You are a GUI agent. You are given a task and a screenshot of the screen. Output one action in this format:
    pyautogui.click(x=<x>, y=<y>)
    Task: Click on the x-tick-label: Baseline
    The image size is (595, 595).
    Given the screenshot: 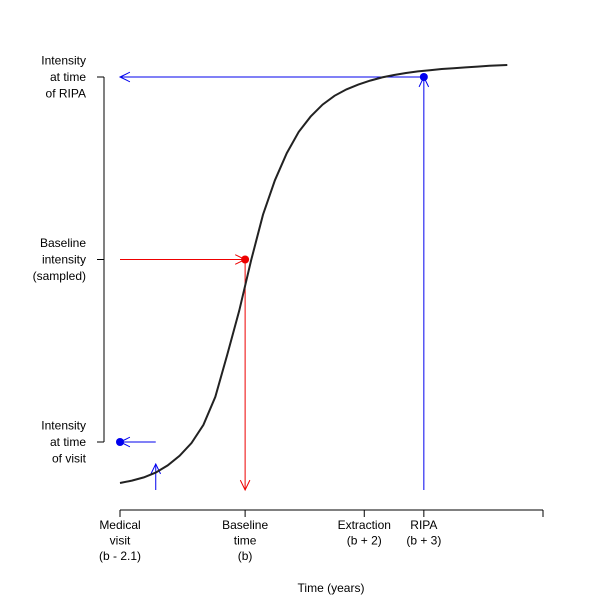 What is the action you would take?
    pyautogui.click(x=245, y=525)
    